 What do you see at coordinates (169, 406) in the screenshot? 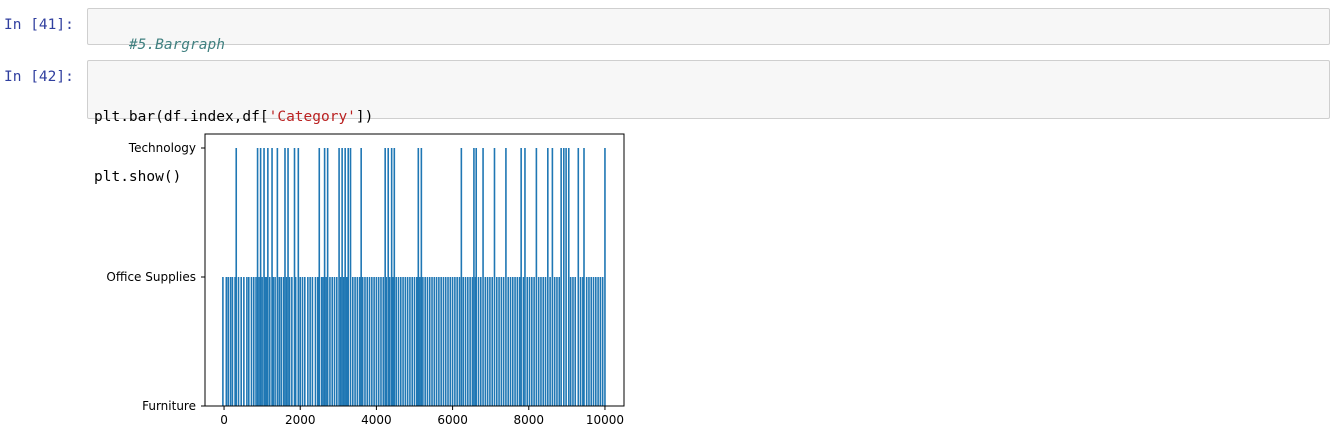
I see `y-tick-label: Furniture` at bounding box center [169, 406].